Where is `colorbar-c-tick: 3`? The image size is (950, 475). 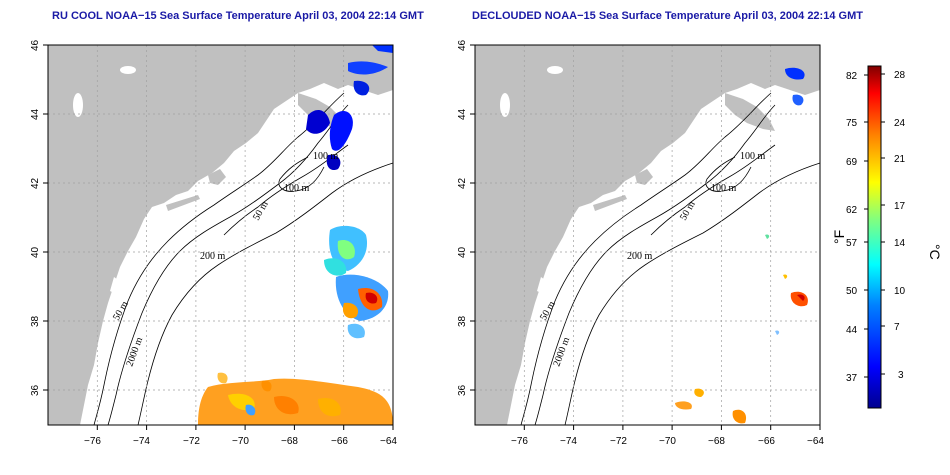 colorbar-c-tick: 3 is located at coordinates (901, 375).